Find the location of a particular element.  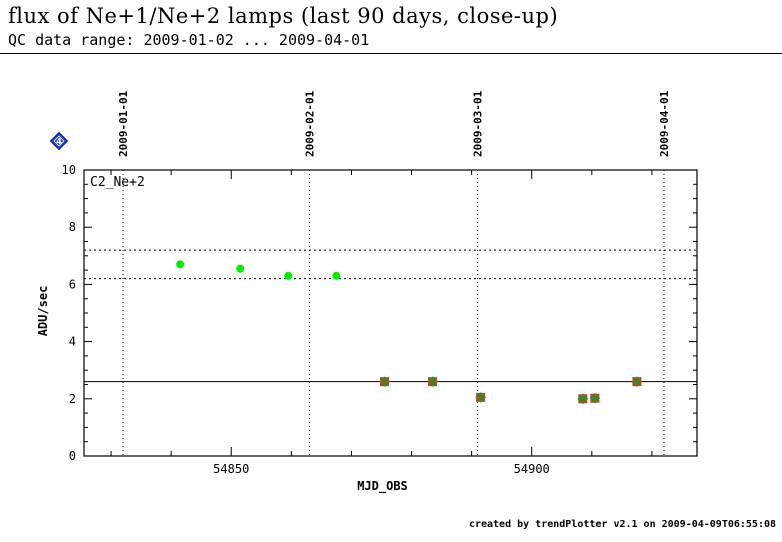

y-tick-label: 8 is located at coordinates (72, 227).